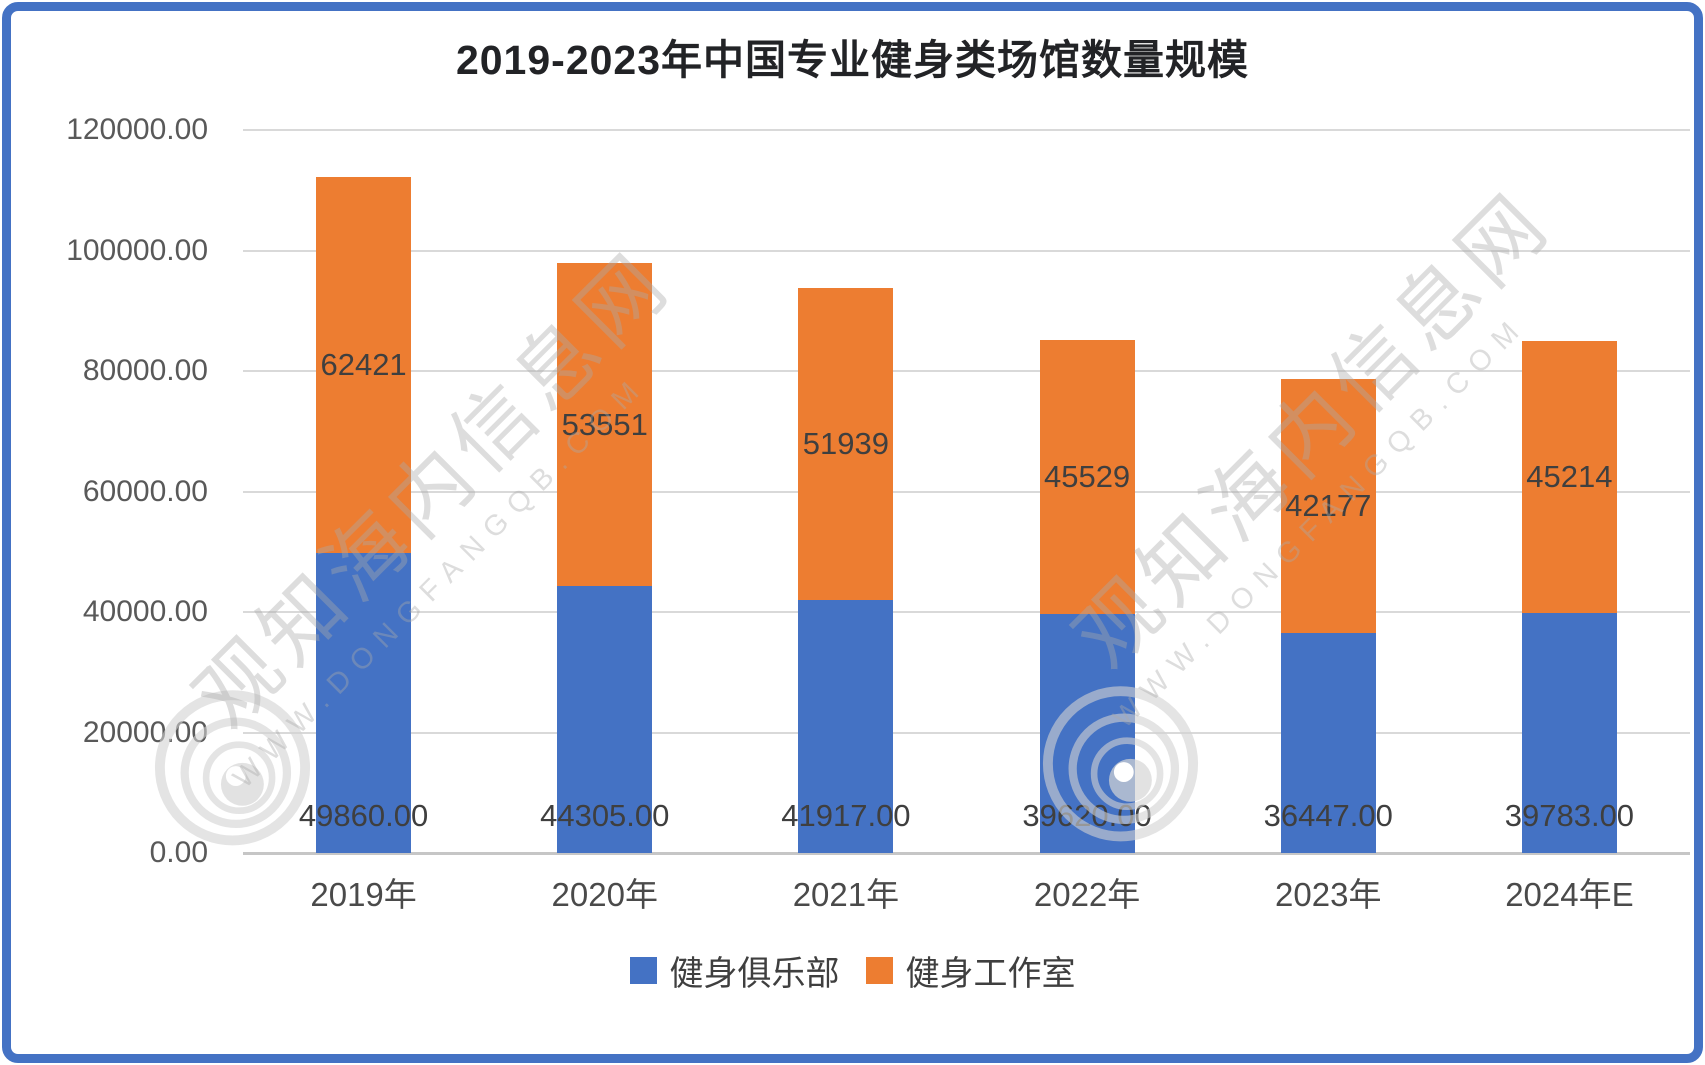 The image size is (1705, 1065). I want to click on bar-segment-健身工作室-2021年, so click(846, 444).